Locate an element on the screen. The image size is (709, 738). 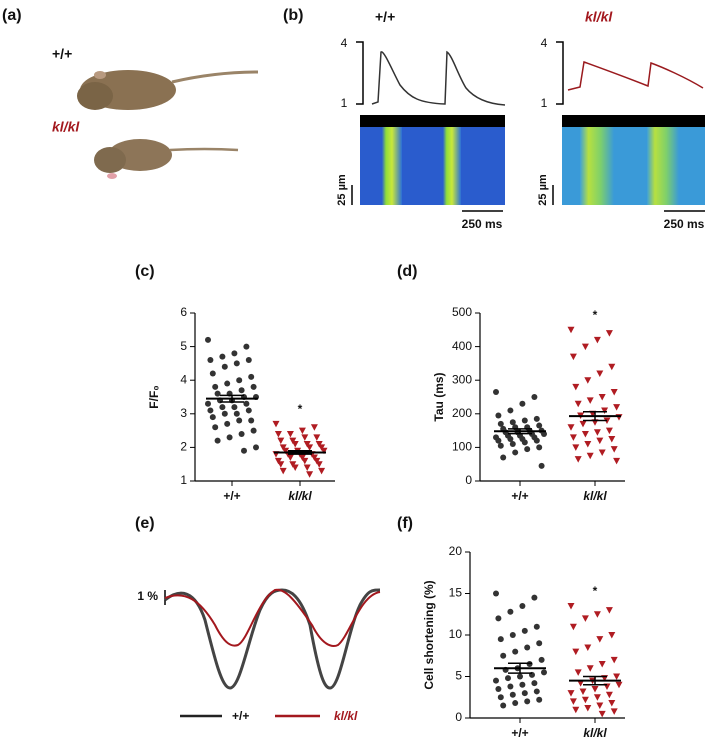
y-tick-label: 1 is located at coordinates (183, 480).